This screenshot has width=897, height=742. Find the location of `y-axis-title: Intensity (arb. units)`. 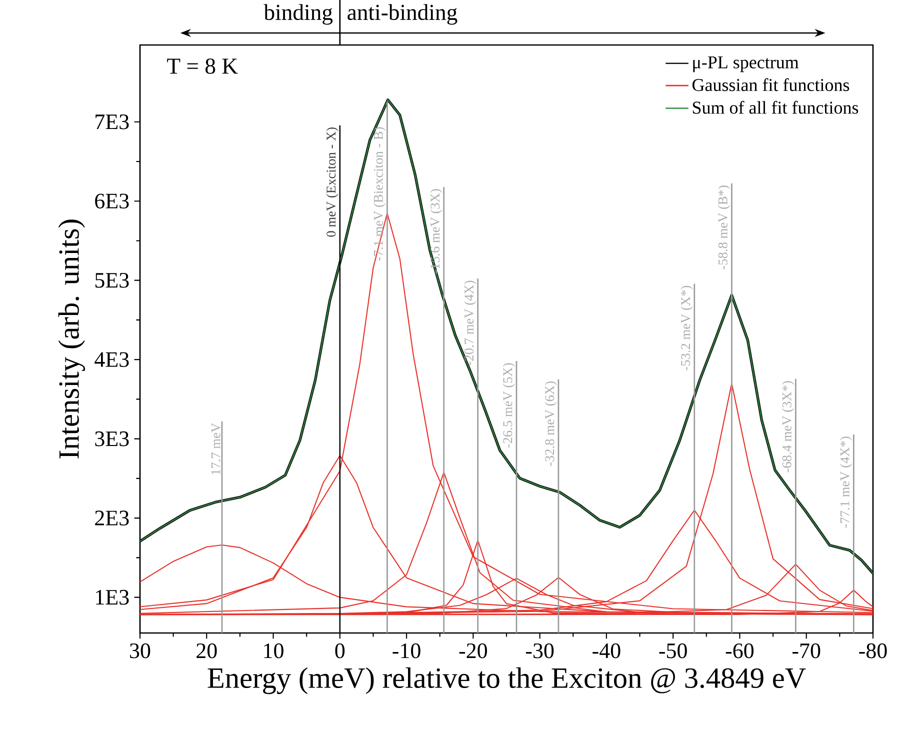

y-axis-title: Intensity (arb. units) is located at coordinates (72, 339).